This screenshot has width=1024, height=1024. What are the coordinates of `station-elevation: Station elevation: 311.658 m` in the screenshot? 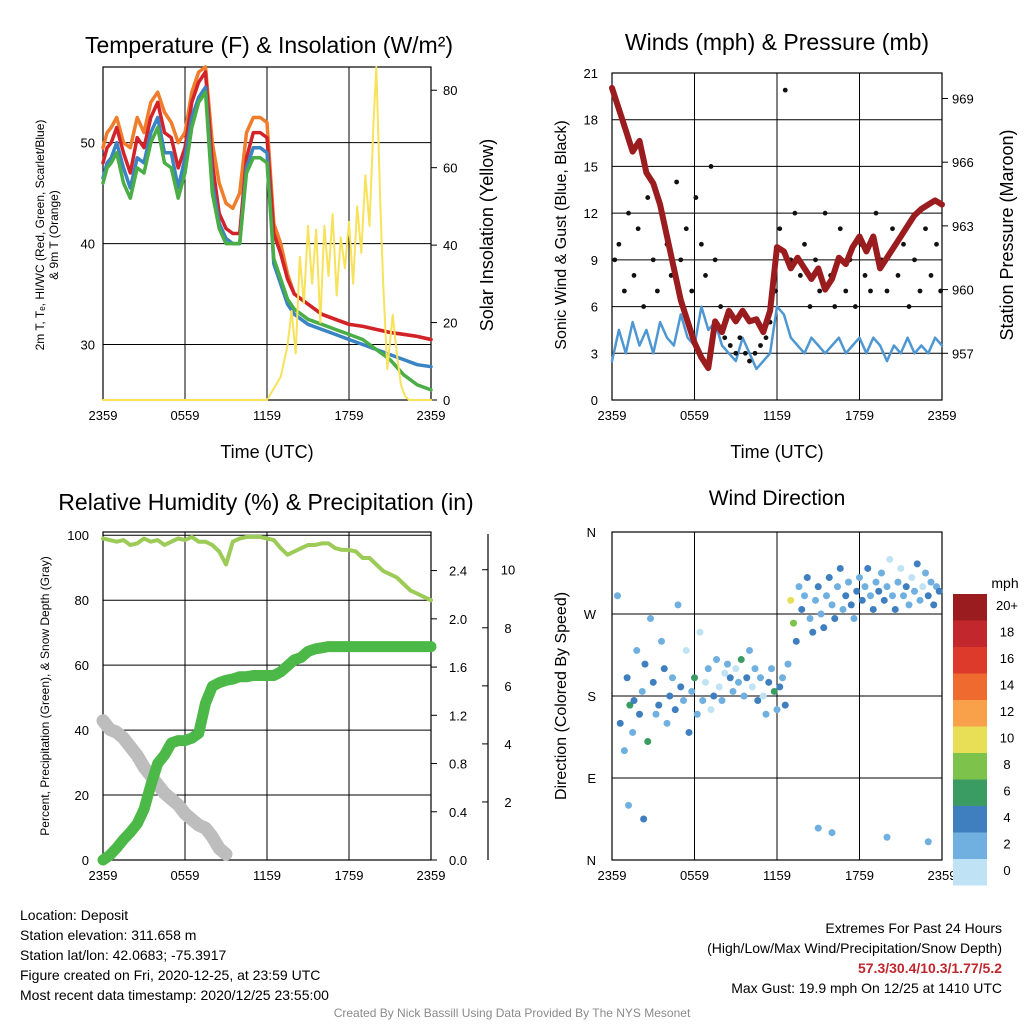 It's located at (108, 935).